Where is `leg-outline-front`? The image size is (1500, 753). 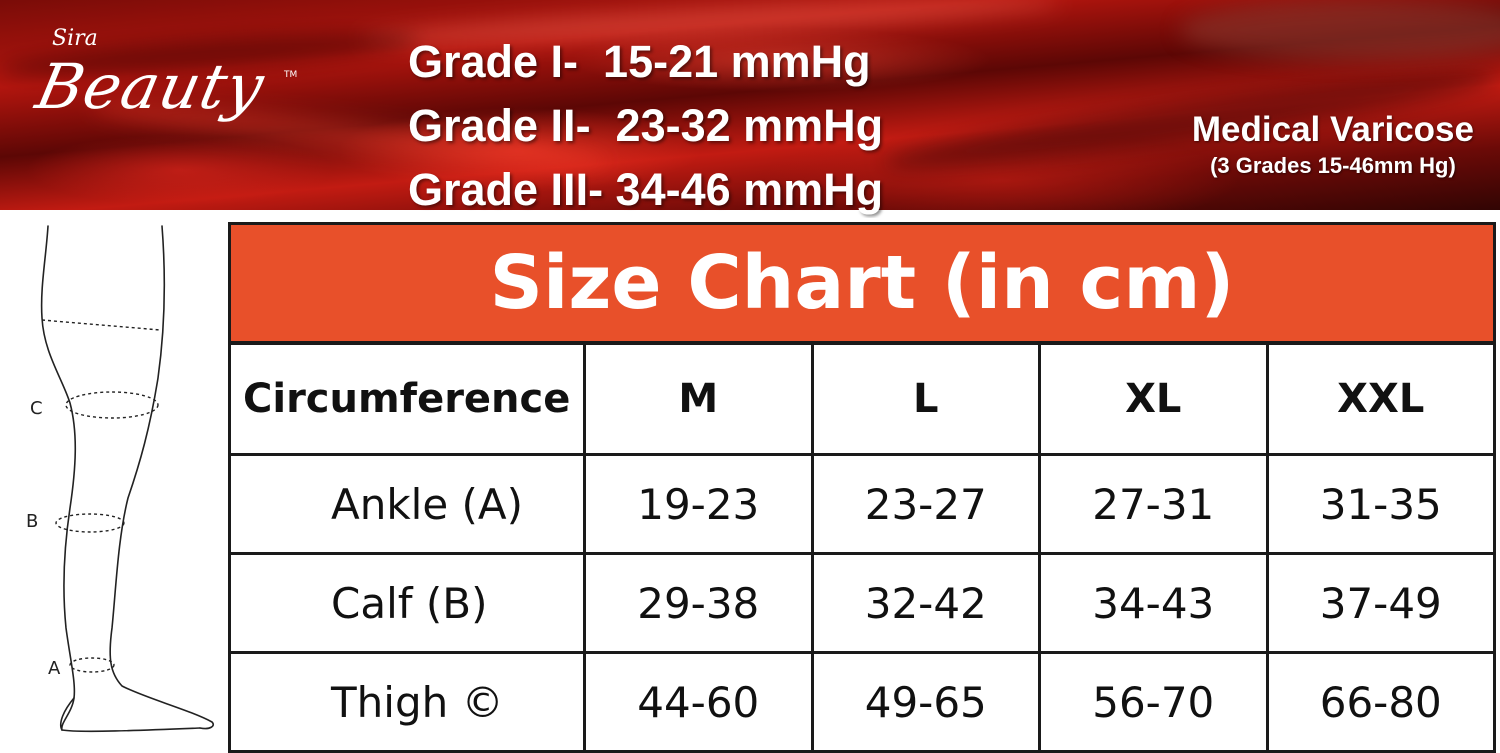 leg-outline-front is located at coordinates (162, 477).